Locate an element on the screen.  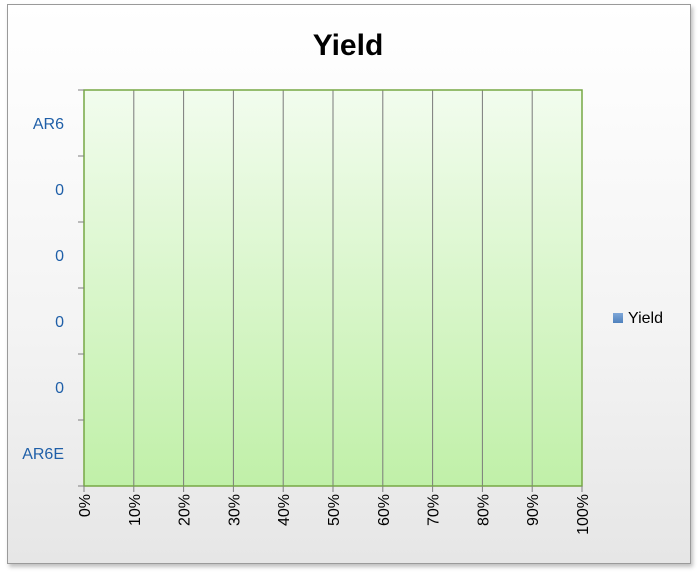
category-label: AR6E is located at coordinates (43, 454).